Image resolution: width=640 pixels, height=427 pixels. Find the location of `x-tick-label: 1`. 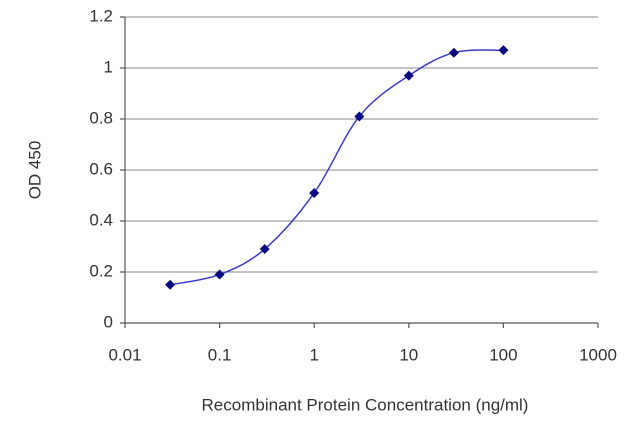

x-tick-label: 1 is located at coordinates (313, 354).